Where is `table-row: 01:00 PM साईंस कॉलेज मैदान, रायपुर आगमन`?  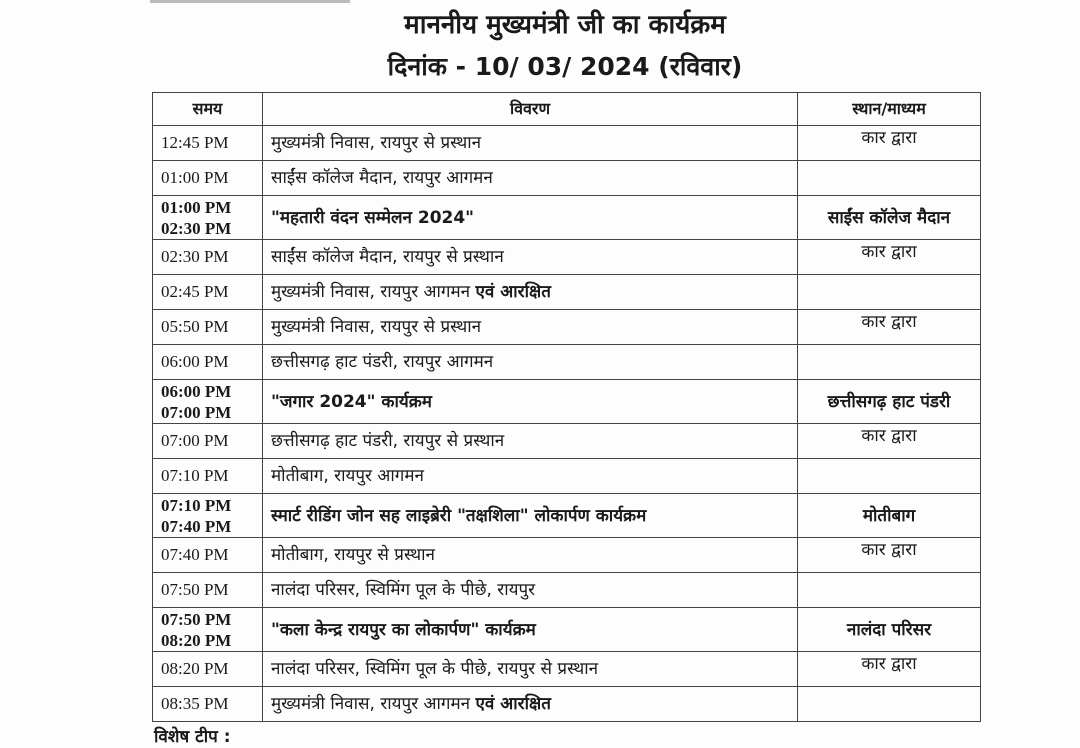 table-row: 01:00 PM साईंस कॉलेज मैदान, रायपुर आगमन is located at coordinates (566, 178).